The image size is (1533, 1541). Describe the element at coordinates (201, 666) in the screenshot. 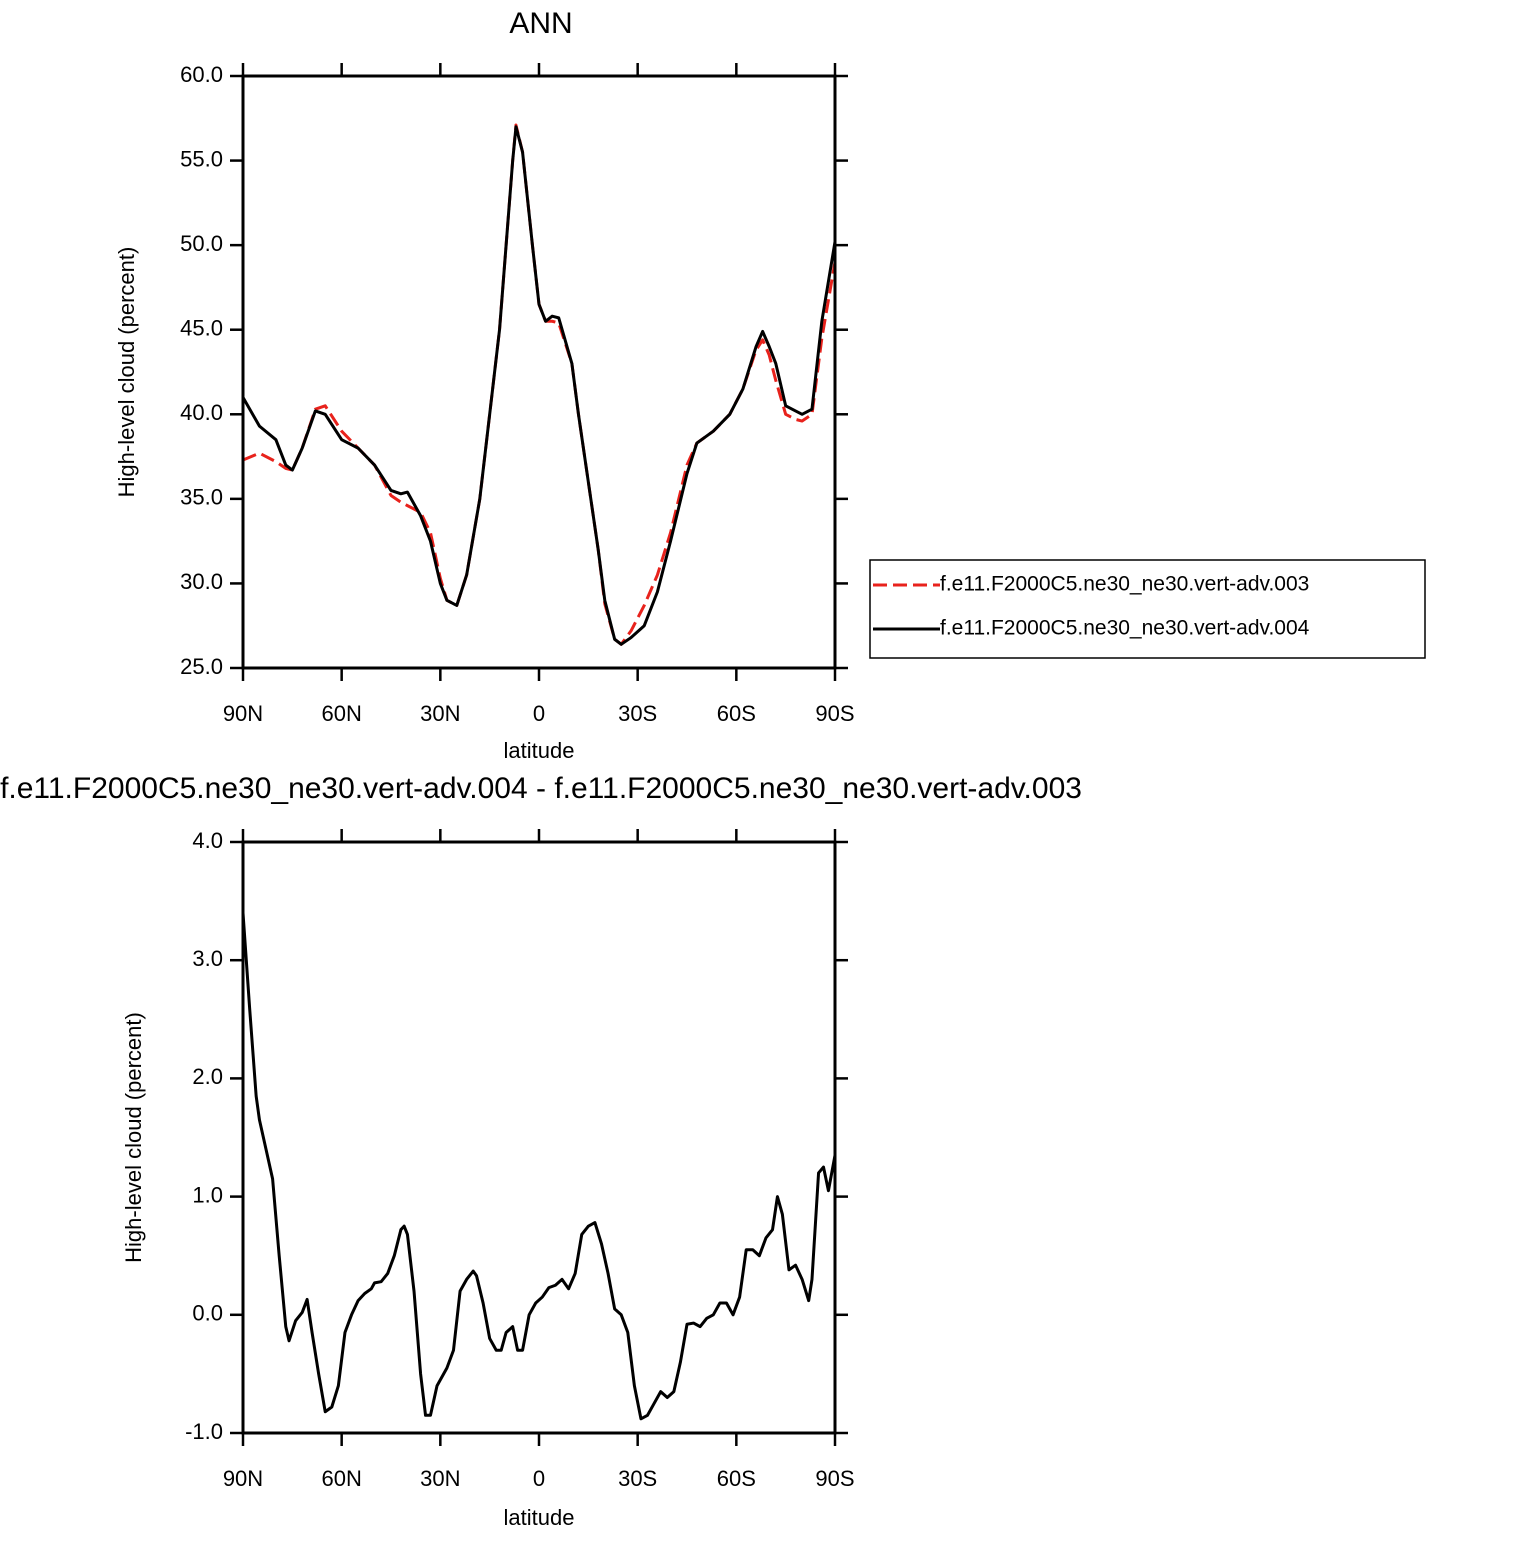

I see `y-tick-label: 25.0` at that location.